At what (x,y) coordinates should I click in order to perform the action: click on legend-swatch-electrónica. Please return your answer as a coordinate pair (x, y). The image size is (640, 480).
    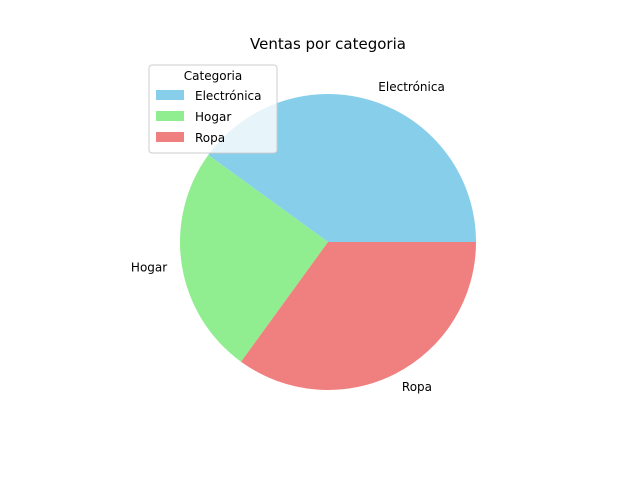
    Looking at the image, I should click on (170, 95).